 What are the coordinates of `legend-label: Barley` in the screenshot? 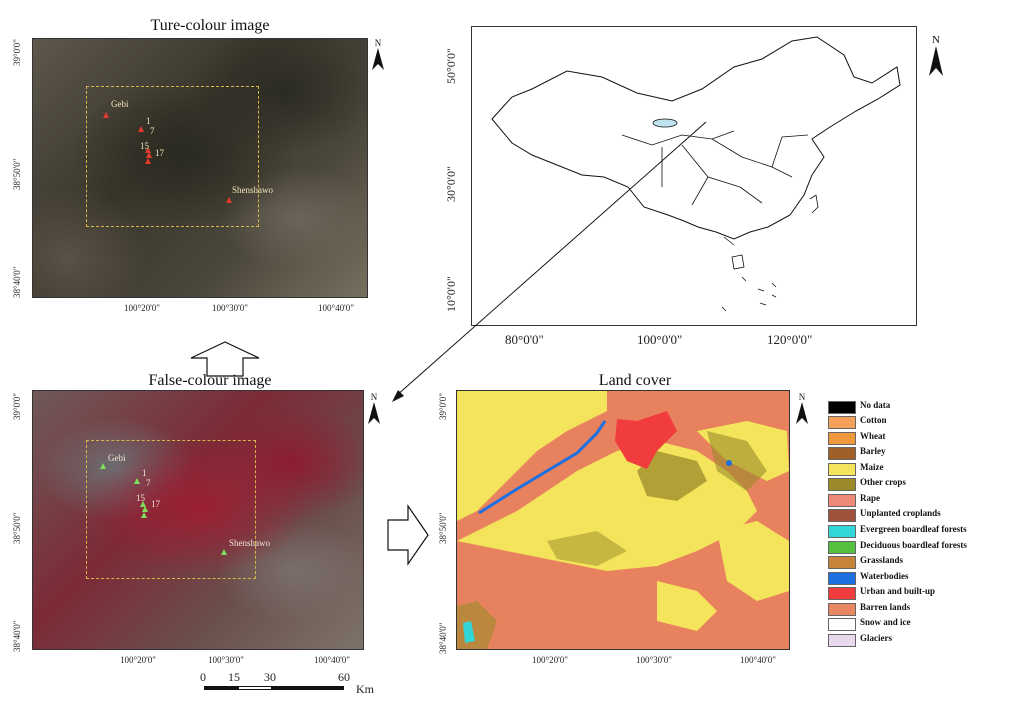 It's located at (873, 451).